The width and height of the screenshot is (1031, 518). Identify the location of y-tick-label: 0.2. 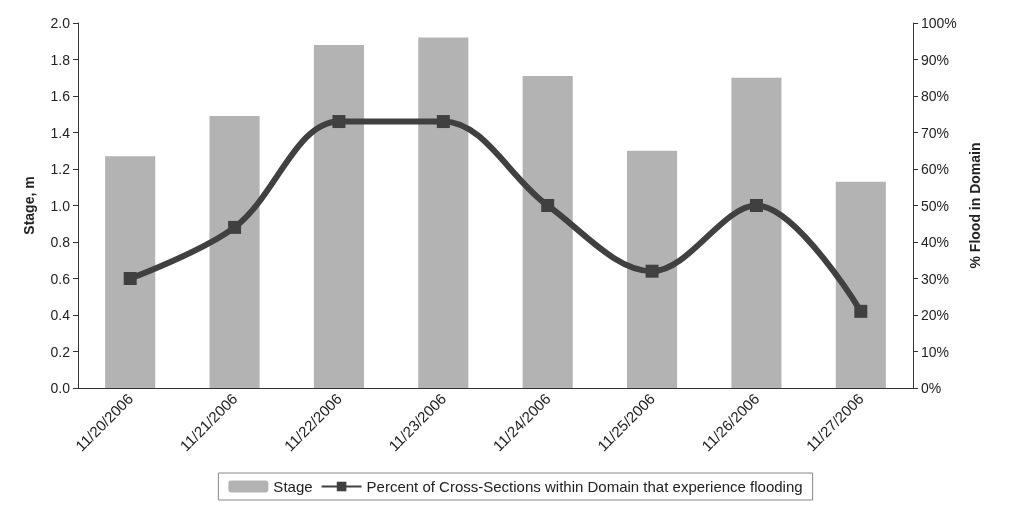
(60, 351).